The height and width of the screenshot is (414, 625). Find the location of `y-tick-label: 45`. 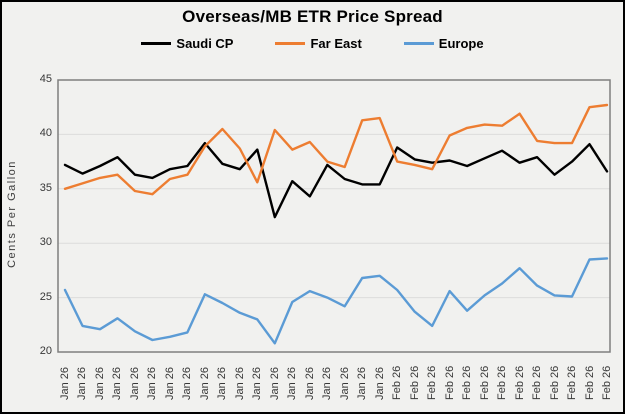

y-tick-label: 45 is located at coordinates (45, 79).